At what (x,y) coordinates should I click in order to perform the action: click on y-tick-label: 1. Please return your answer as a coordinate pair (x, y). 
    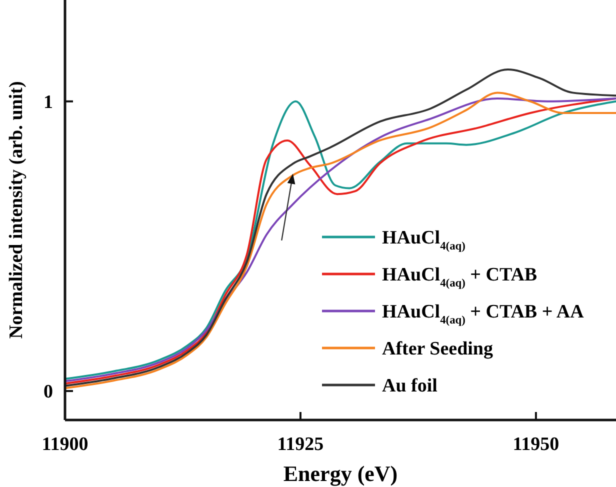
    Looking at the image, I should click on (48, 103).